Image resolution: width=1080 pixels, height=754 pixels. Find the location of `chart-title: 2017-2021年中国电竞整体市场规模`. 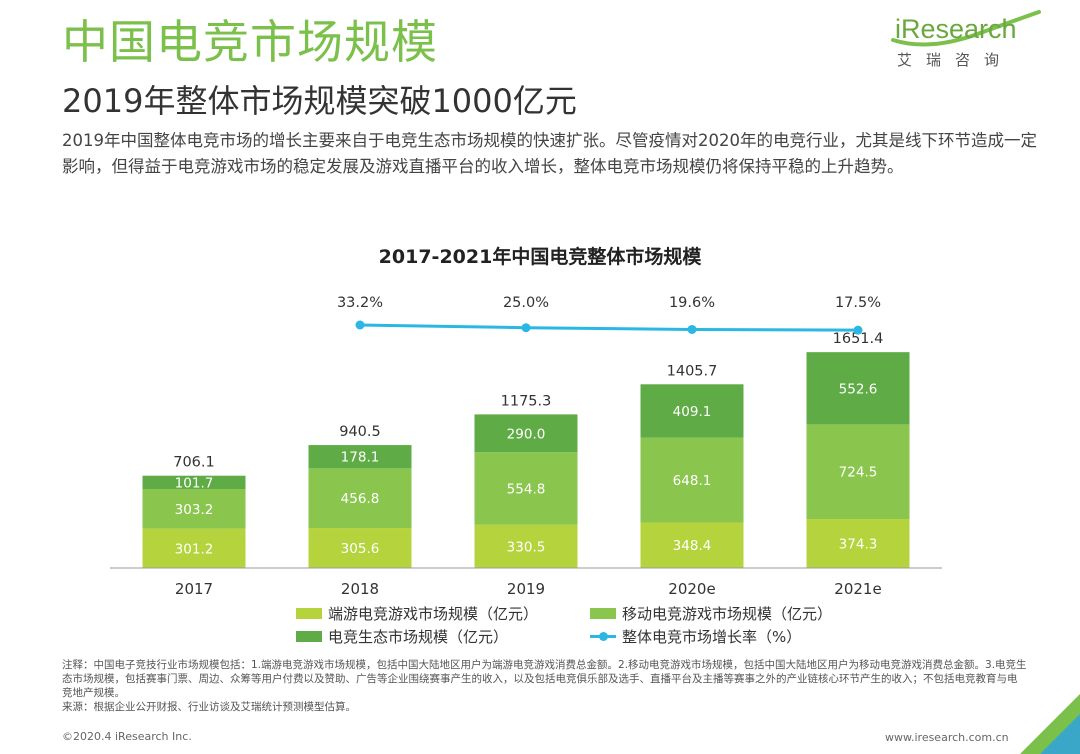

chart-title: 2017-2021年中国电竞整体市场规模 is located at coordinates (540, 257).